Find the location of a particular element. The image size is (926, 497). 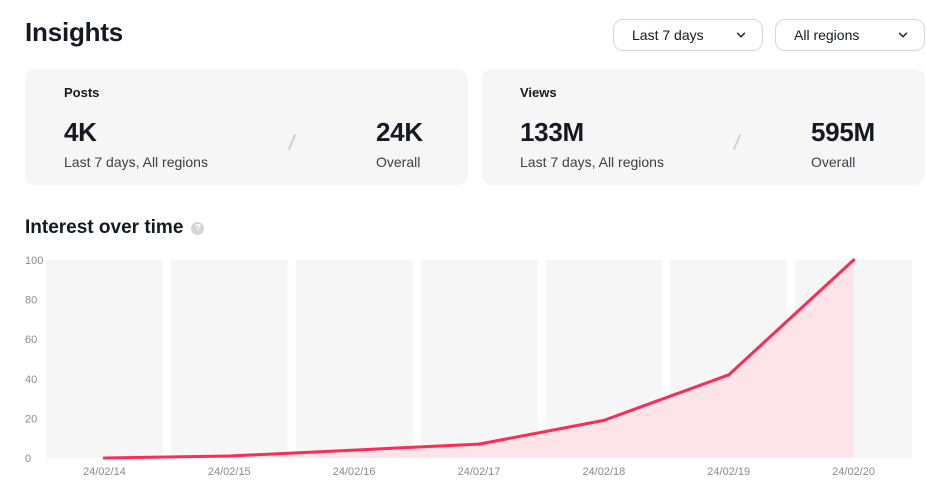

page-title: Insights is located at coordinates (74, 32).